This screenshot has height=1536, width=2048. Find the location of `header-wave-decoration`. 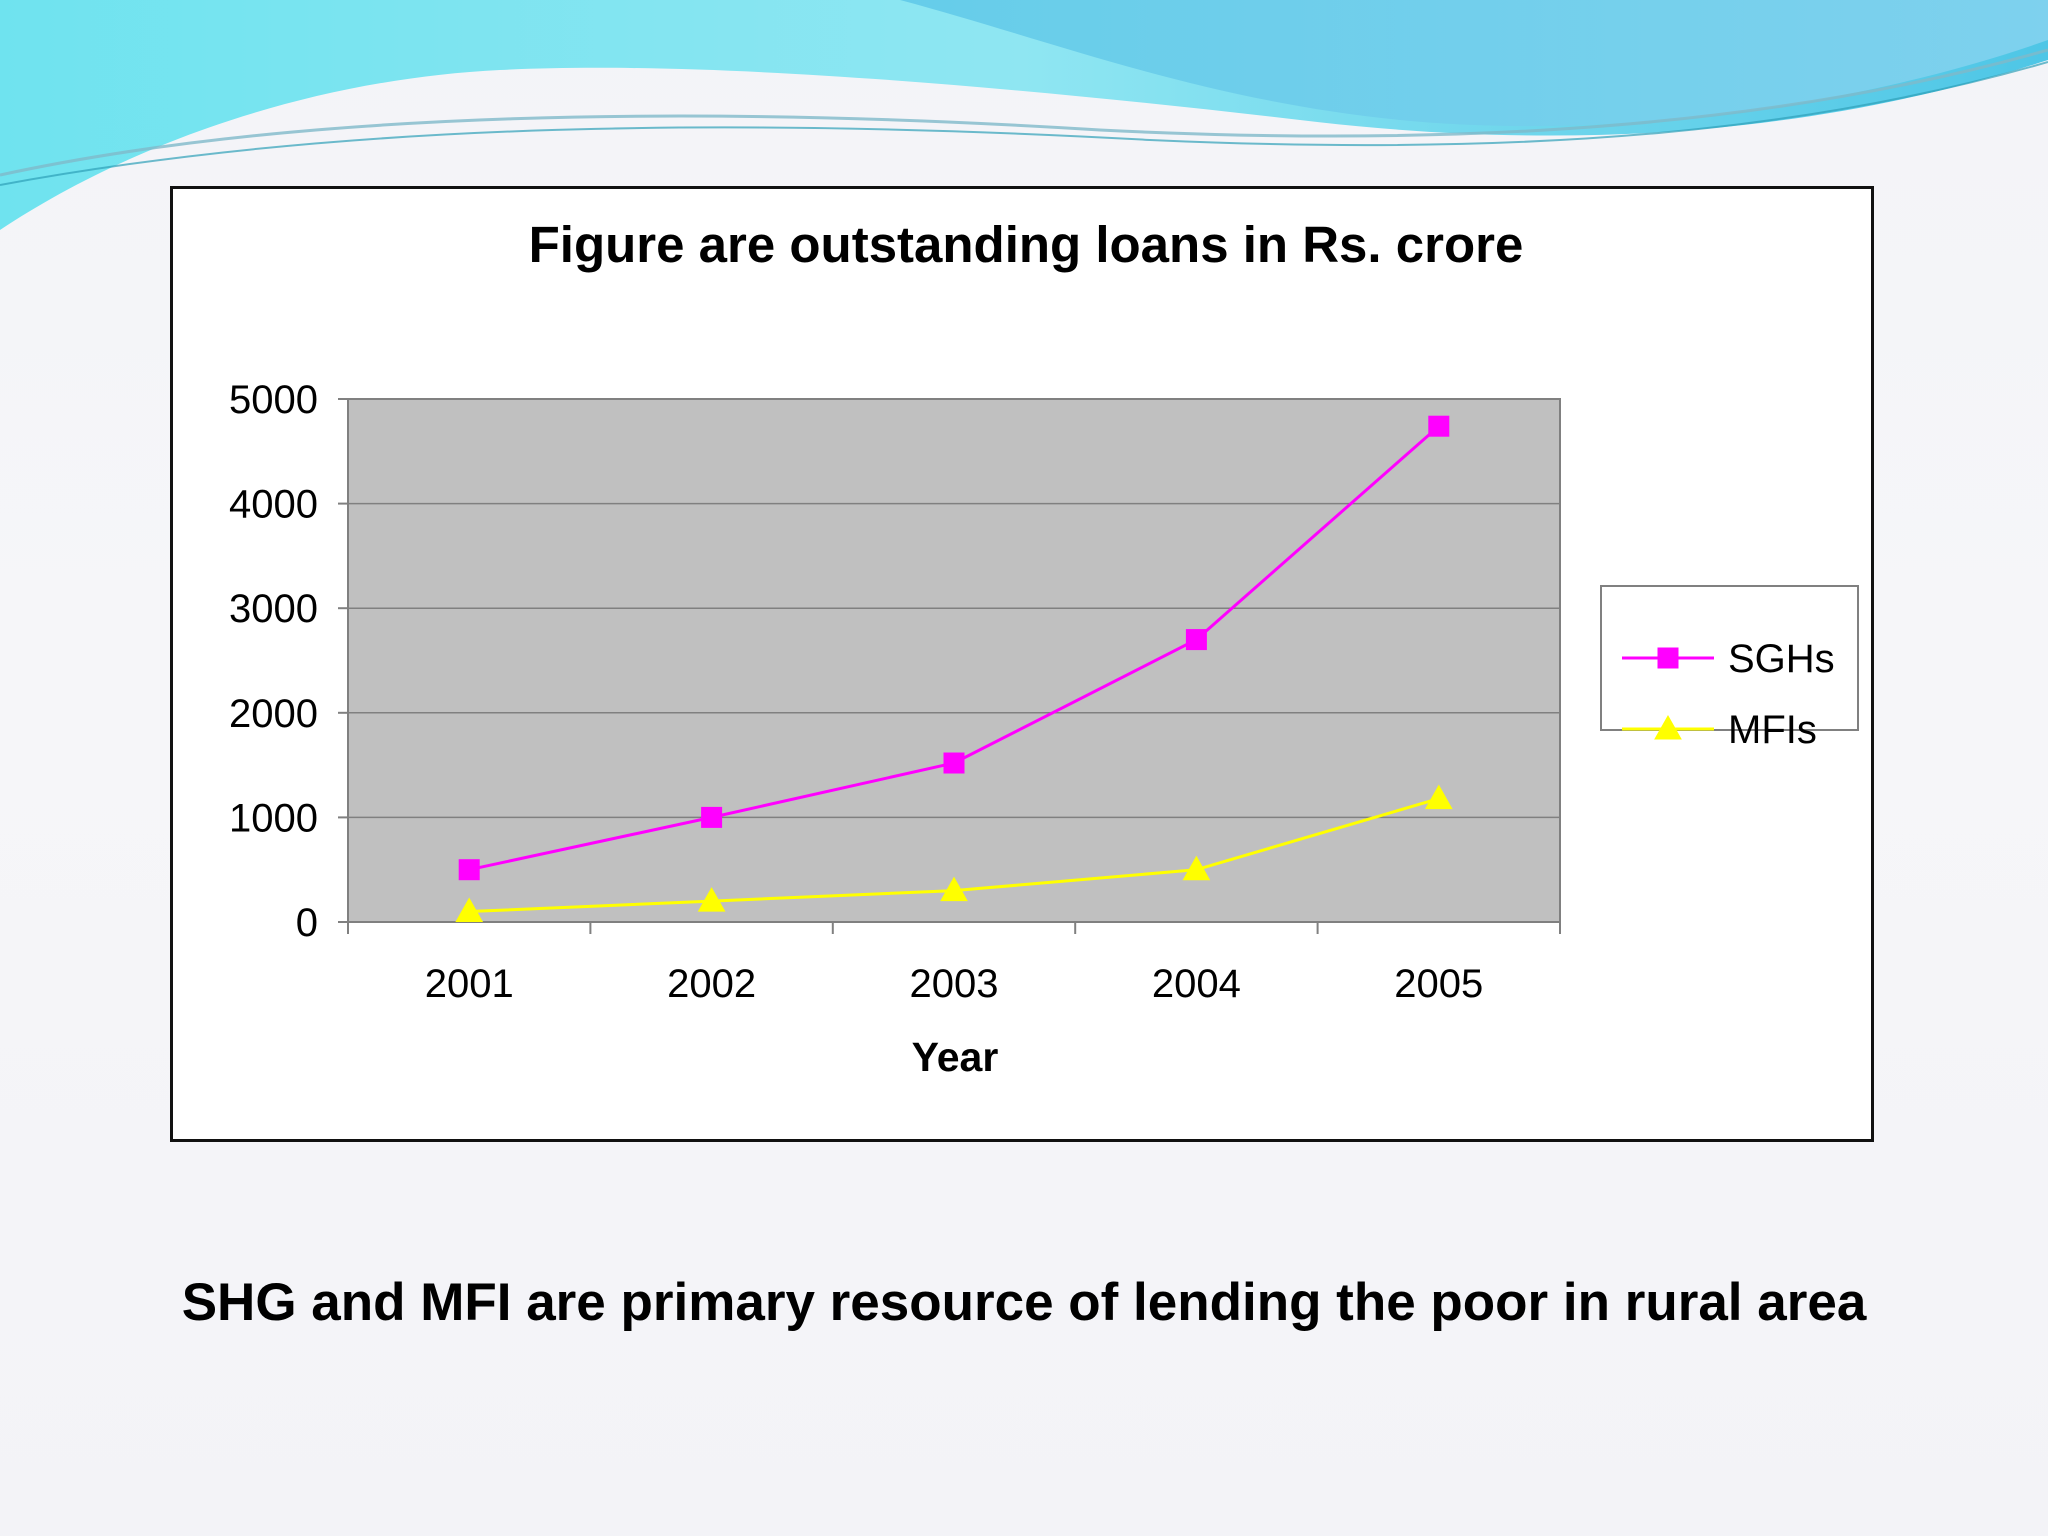

header-wave-decoration is located at coordinates (1024, 115).